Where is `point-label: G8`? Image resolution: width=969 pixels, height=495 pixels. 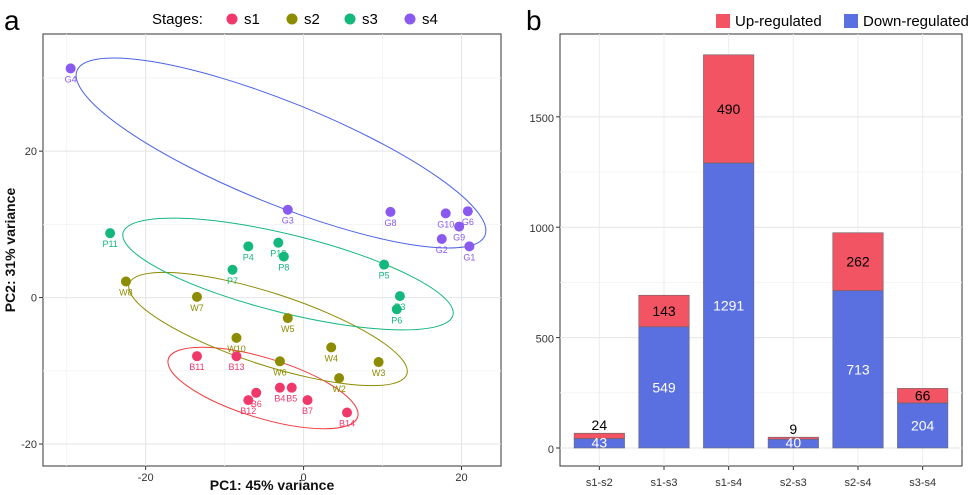 point-label: G8 is located at coordinates (390, 223).